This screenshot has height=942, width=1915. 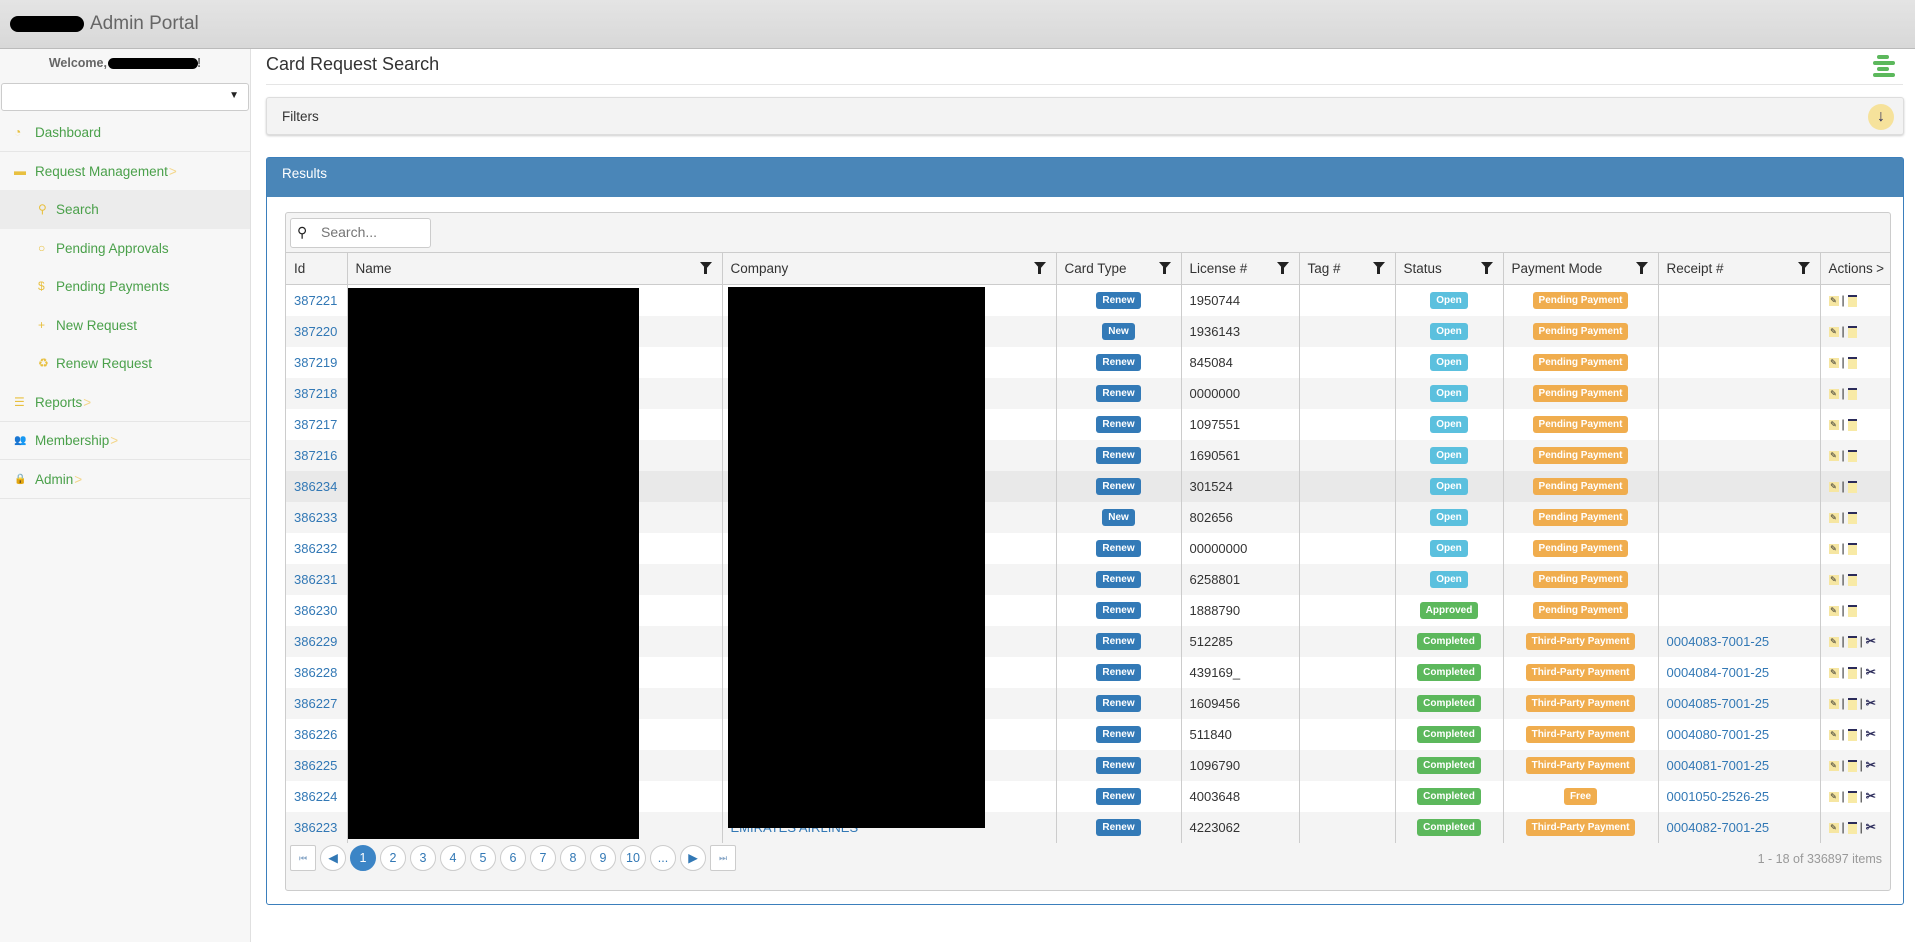 I want to click on column-header-name: Name, so click(x=534, y=268).